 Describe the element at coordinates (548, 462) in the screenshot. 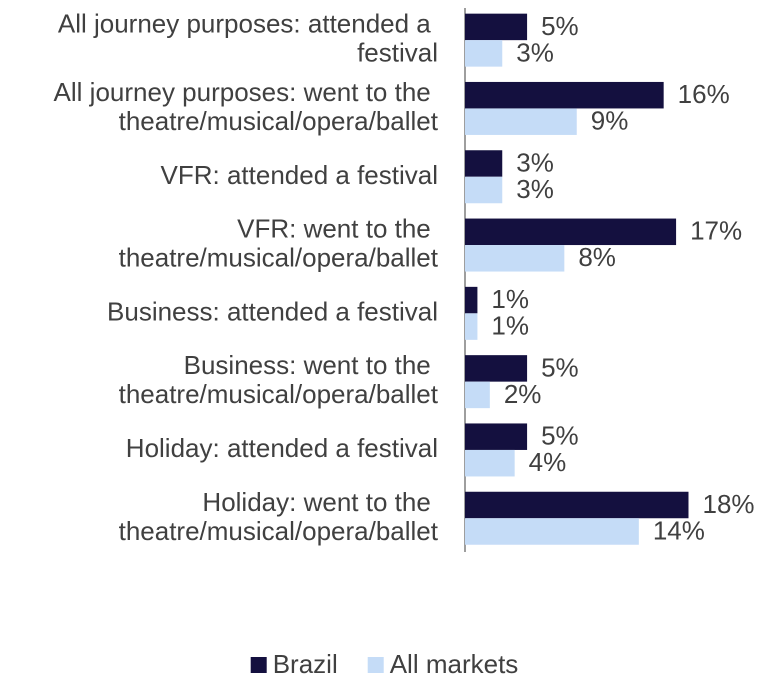

I see `value-label: 4%` at that location.